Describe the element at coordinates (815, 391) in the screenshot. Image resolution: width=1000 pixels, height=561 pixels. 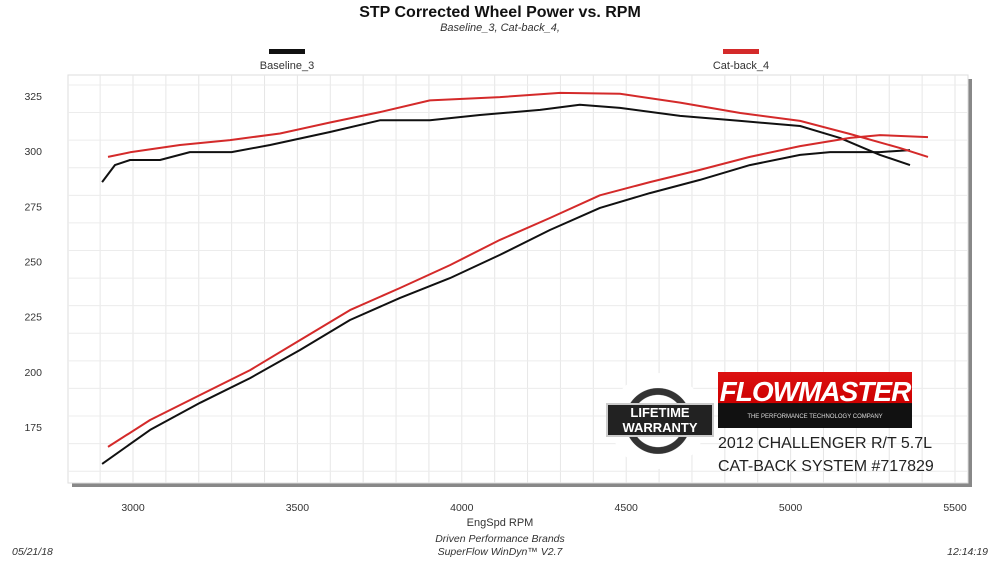
I see `flowmaster-logo-text: FLOWMASTER` at that location.